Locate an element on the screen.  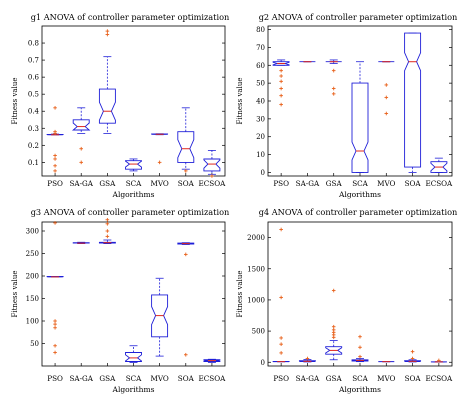
y-tick-label: 300 is located at coordinates (32, 232).